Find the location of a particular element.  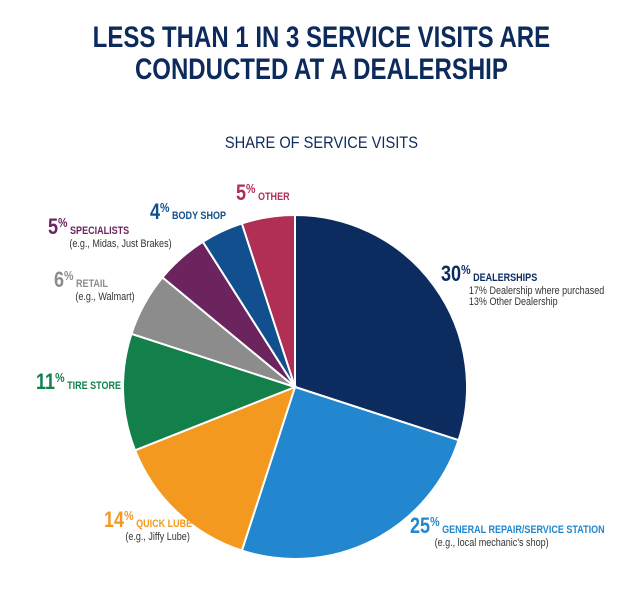

slice-value-retail: 6 is located at coordinates (59, 279).